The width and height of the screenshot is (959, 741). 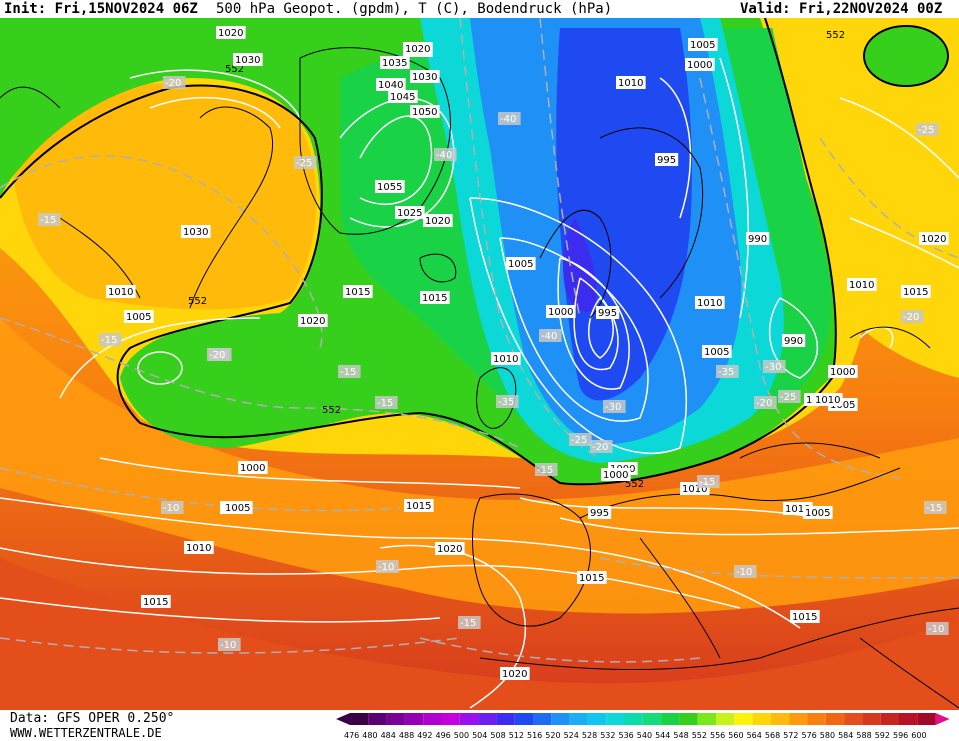 I want to click on legend-value: 492, so click(x=424, y=735).